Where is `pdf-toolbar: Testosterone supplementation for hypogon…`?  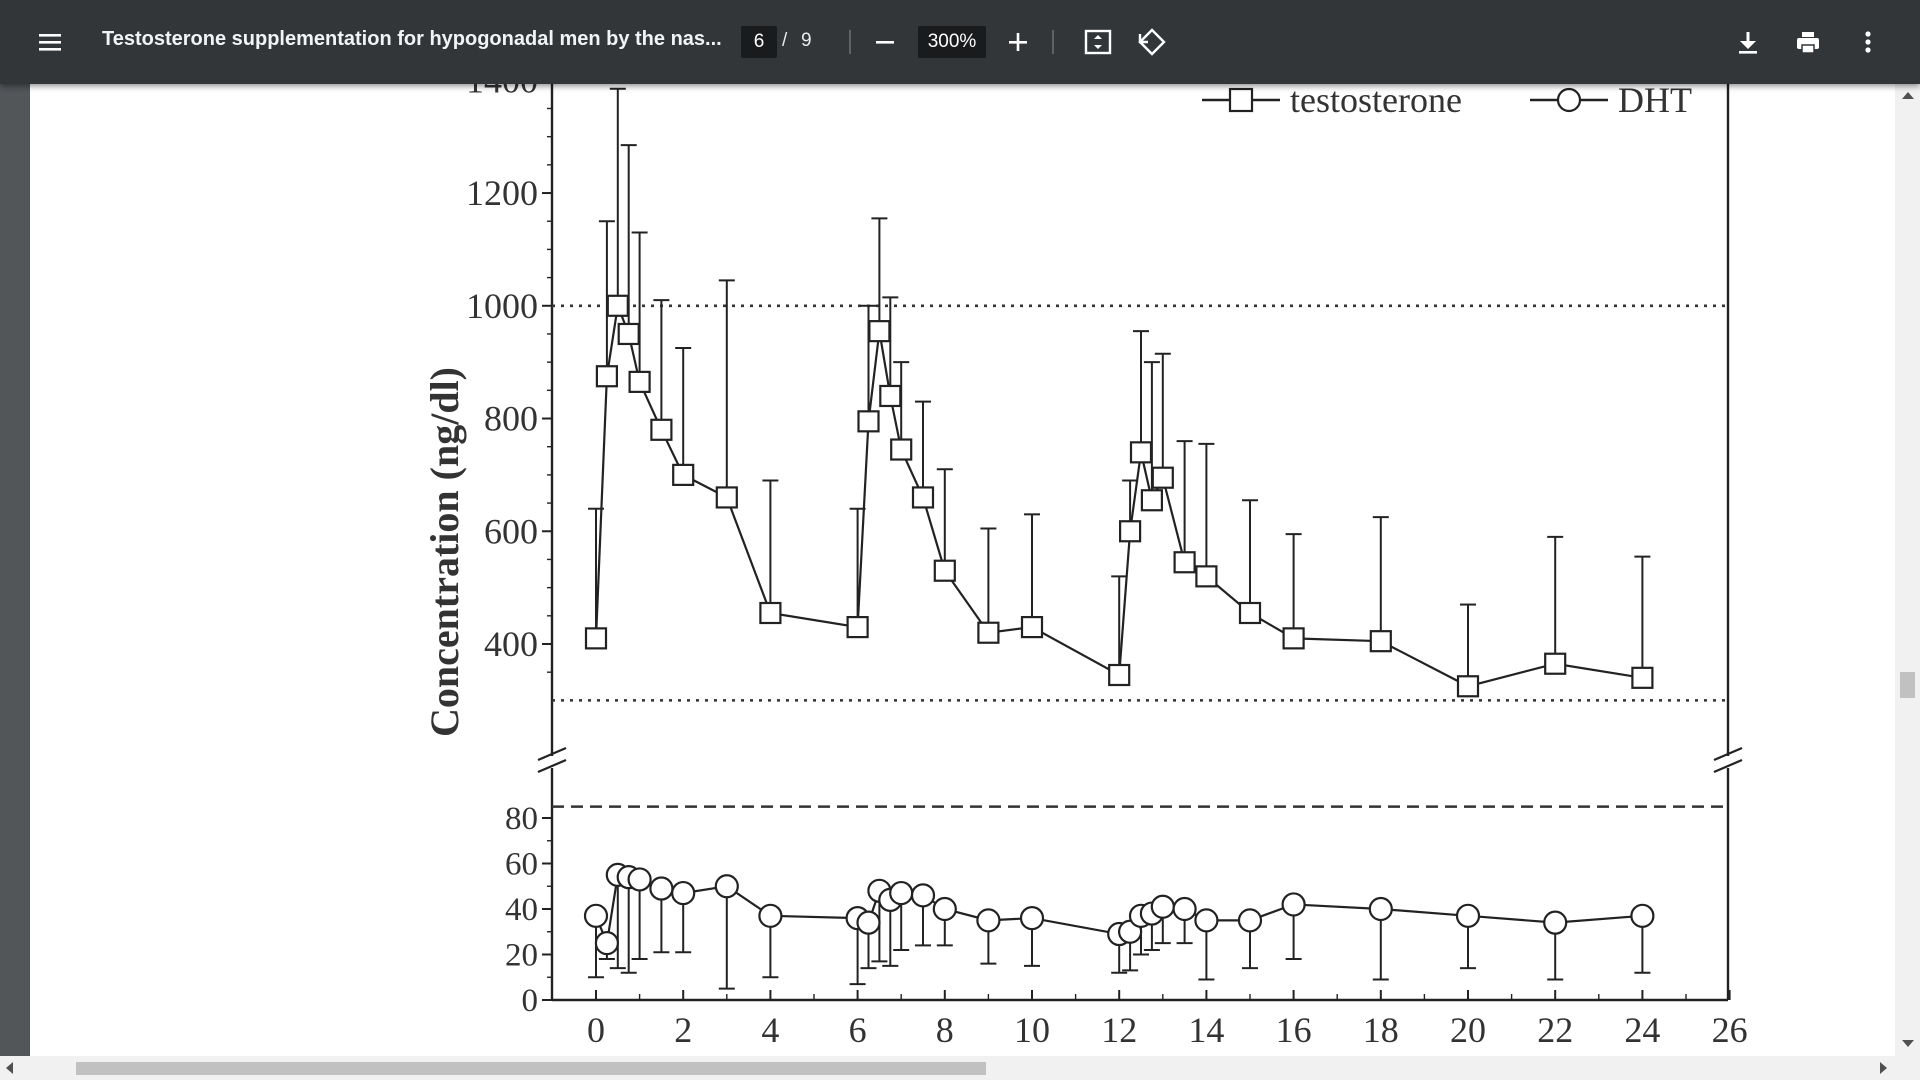 pdf-toolbar: Testosterone supplementation for hypogon… is located at coordinates (960, 42).